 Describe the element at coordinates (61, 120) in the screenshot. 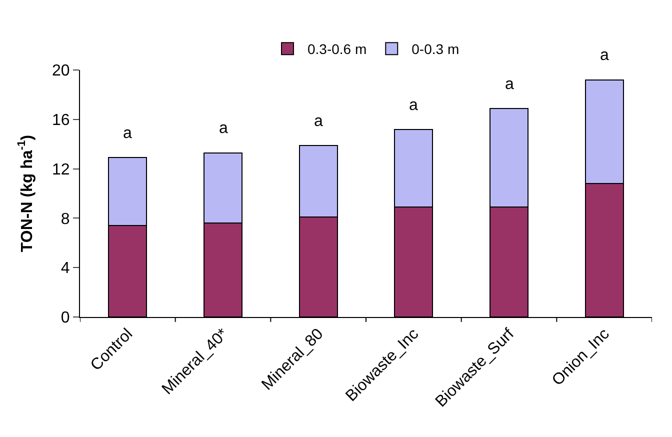

I see `y-tick-label: 16` at that location.